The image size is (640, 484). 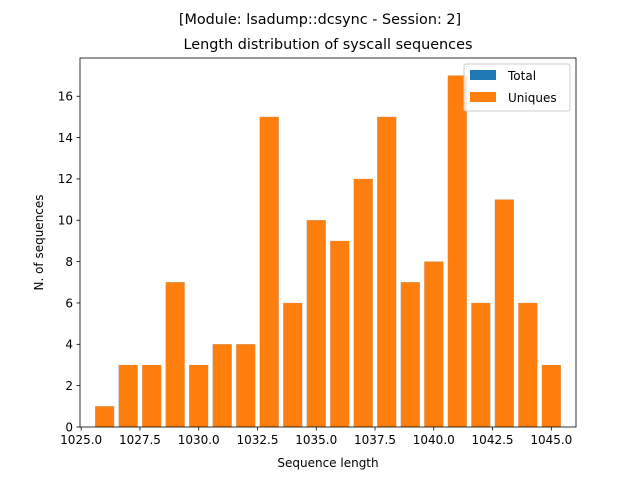 I want to click on x-tick-label: 1030.0, so click(x=199, y=440).